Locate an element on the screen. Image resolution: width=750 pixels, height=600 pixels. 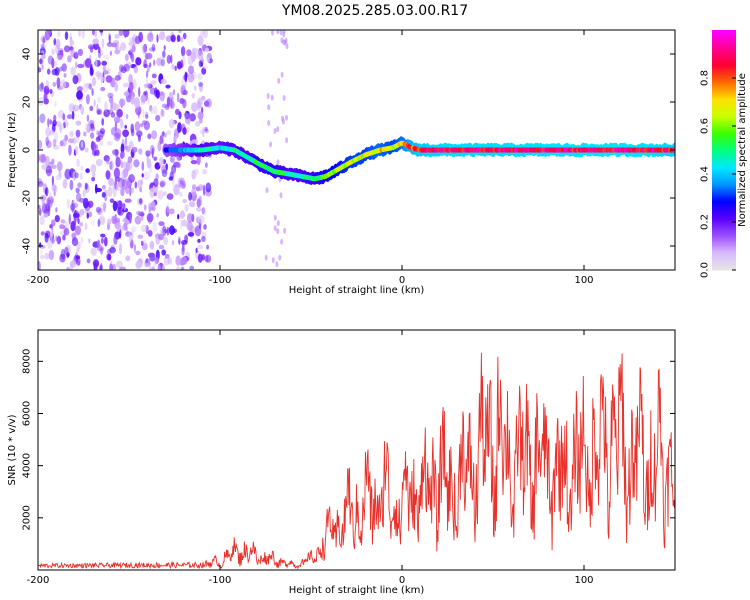
colorbar-tick-label: 0.6 is located at coordinates (705, 126).